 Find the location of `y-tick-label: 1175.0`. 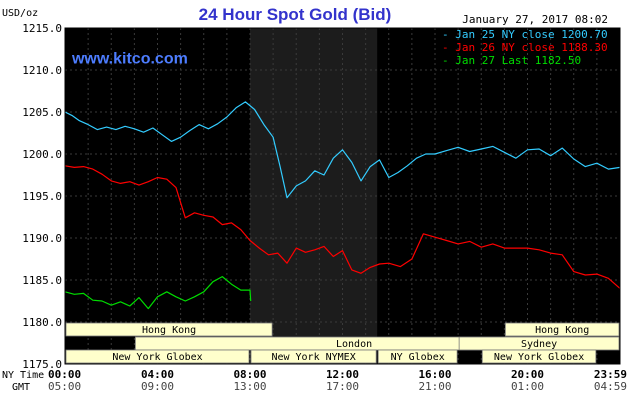

y-tick-label: 1175.0 is located at coordinates (42, 364).